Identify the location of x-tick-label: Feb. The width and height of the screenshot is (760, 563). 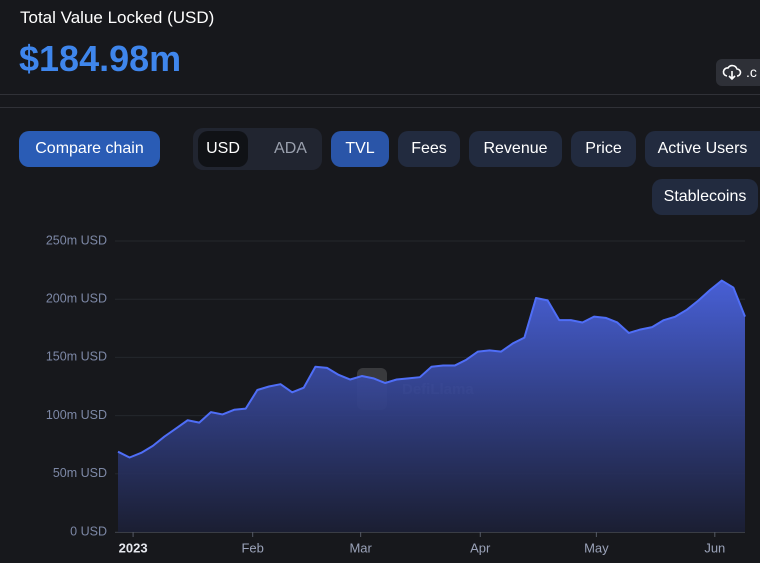
(252, 547).